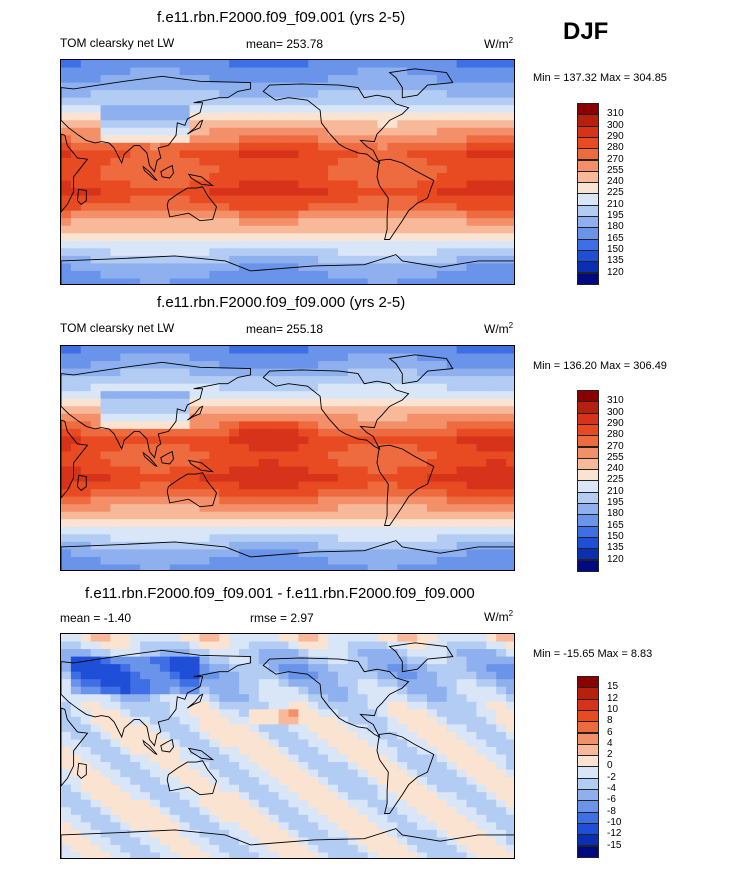 The height and width of the screenshot is (872, 733). I want to click on colorbar-tick-label: 150, so click(615, 536).